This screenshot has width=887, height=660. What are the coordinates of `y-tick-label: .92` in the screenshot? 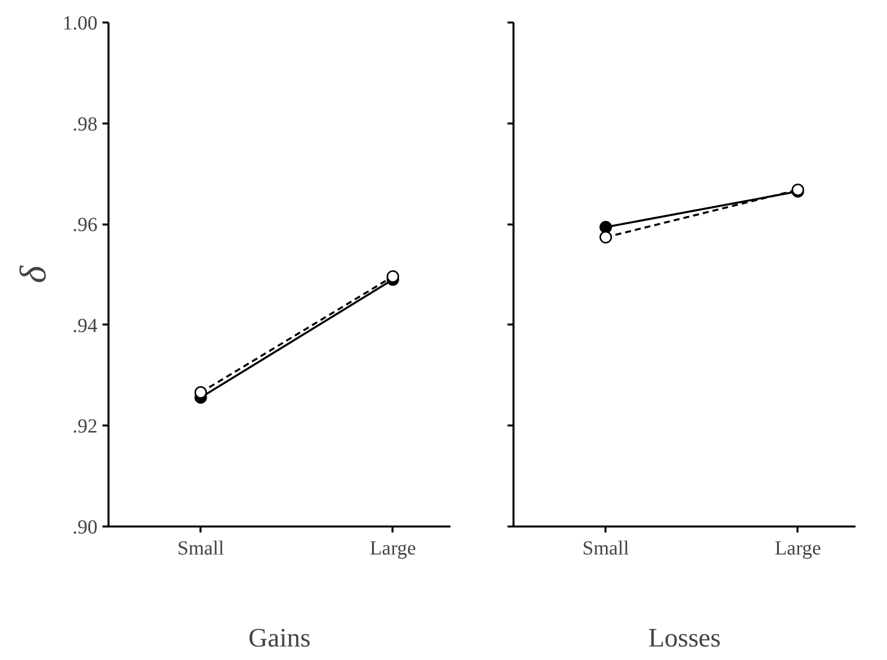 It's located at (85, 427).